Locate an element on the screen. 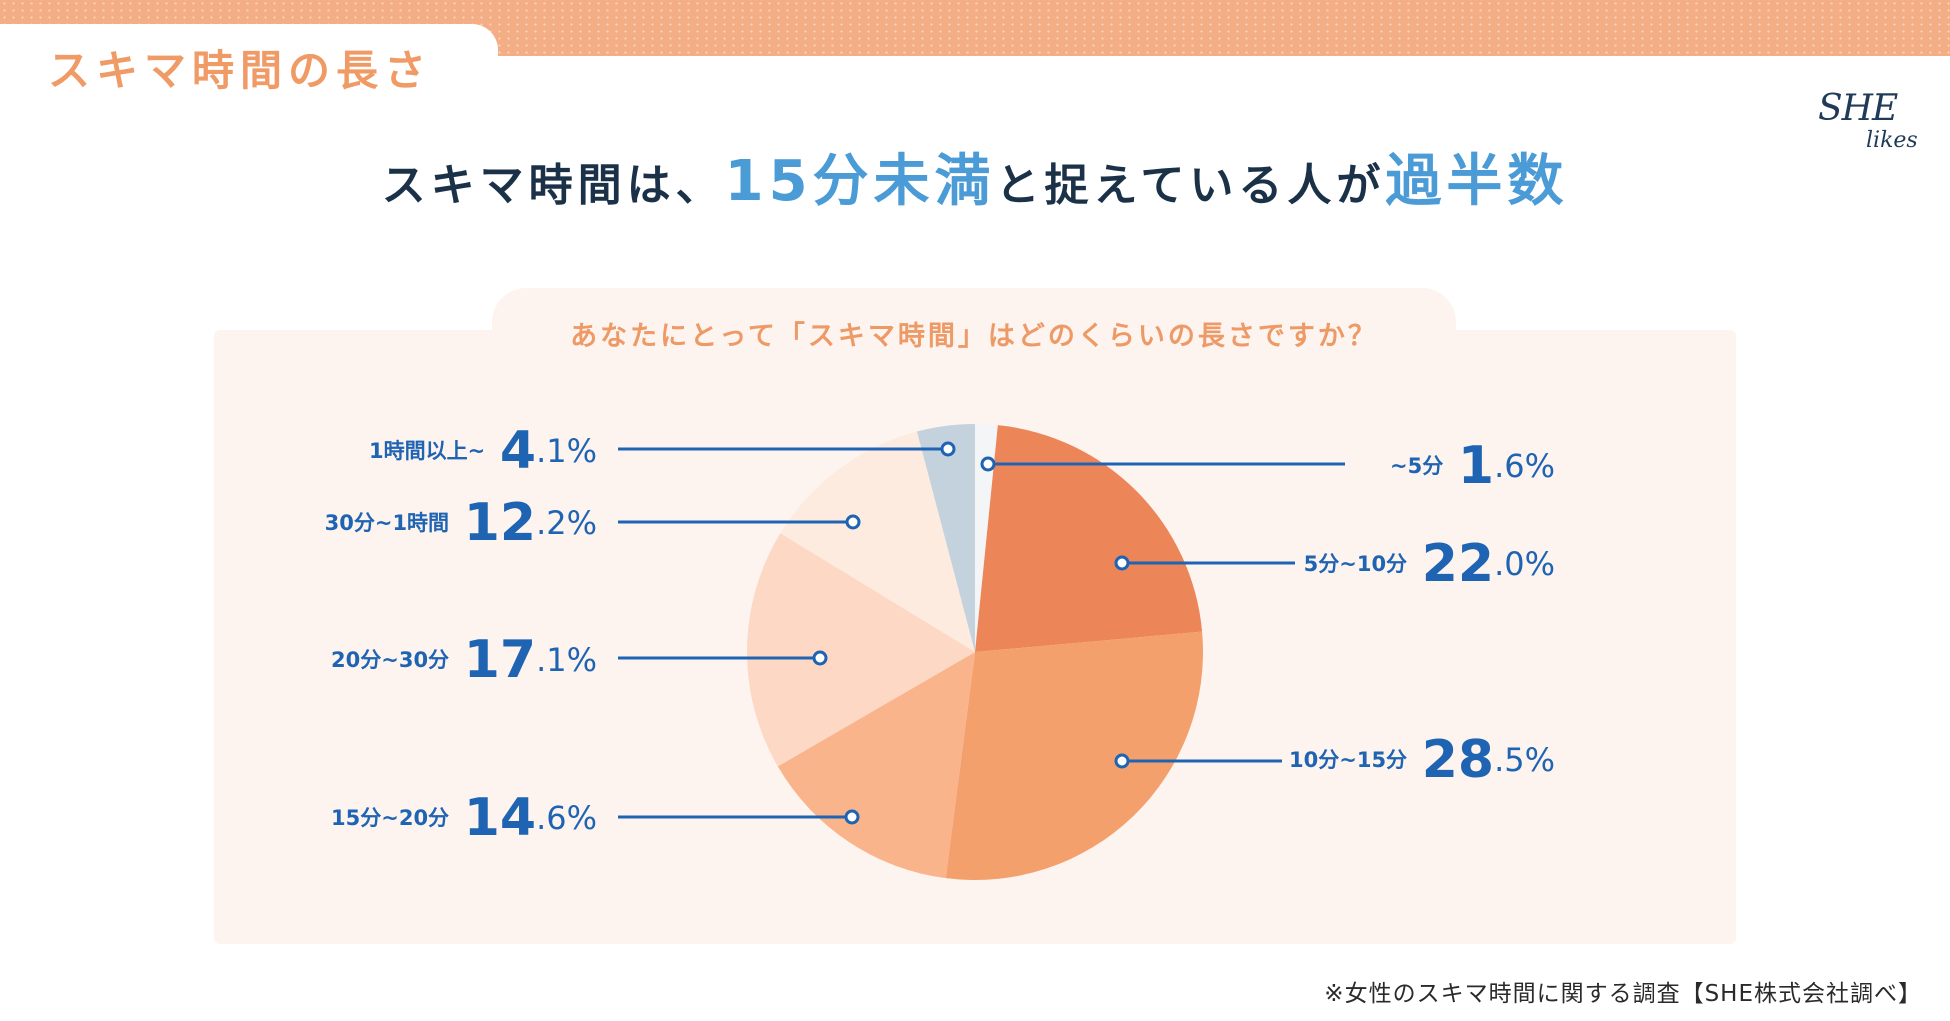  title-tab is located at coordinates (249, 64).